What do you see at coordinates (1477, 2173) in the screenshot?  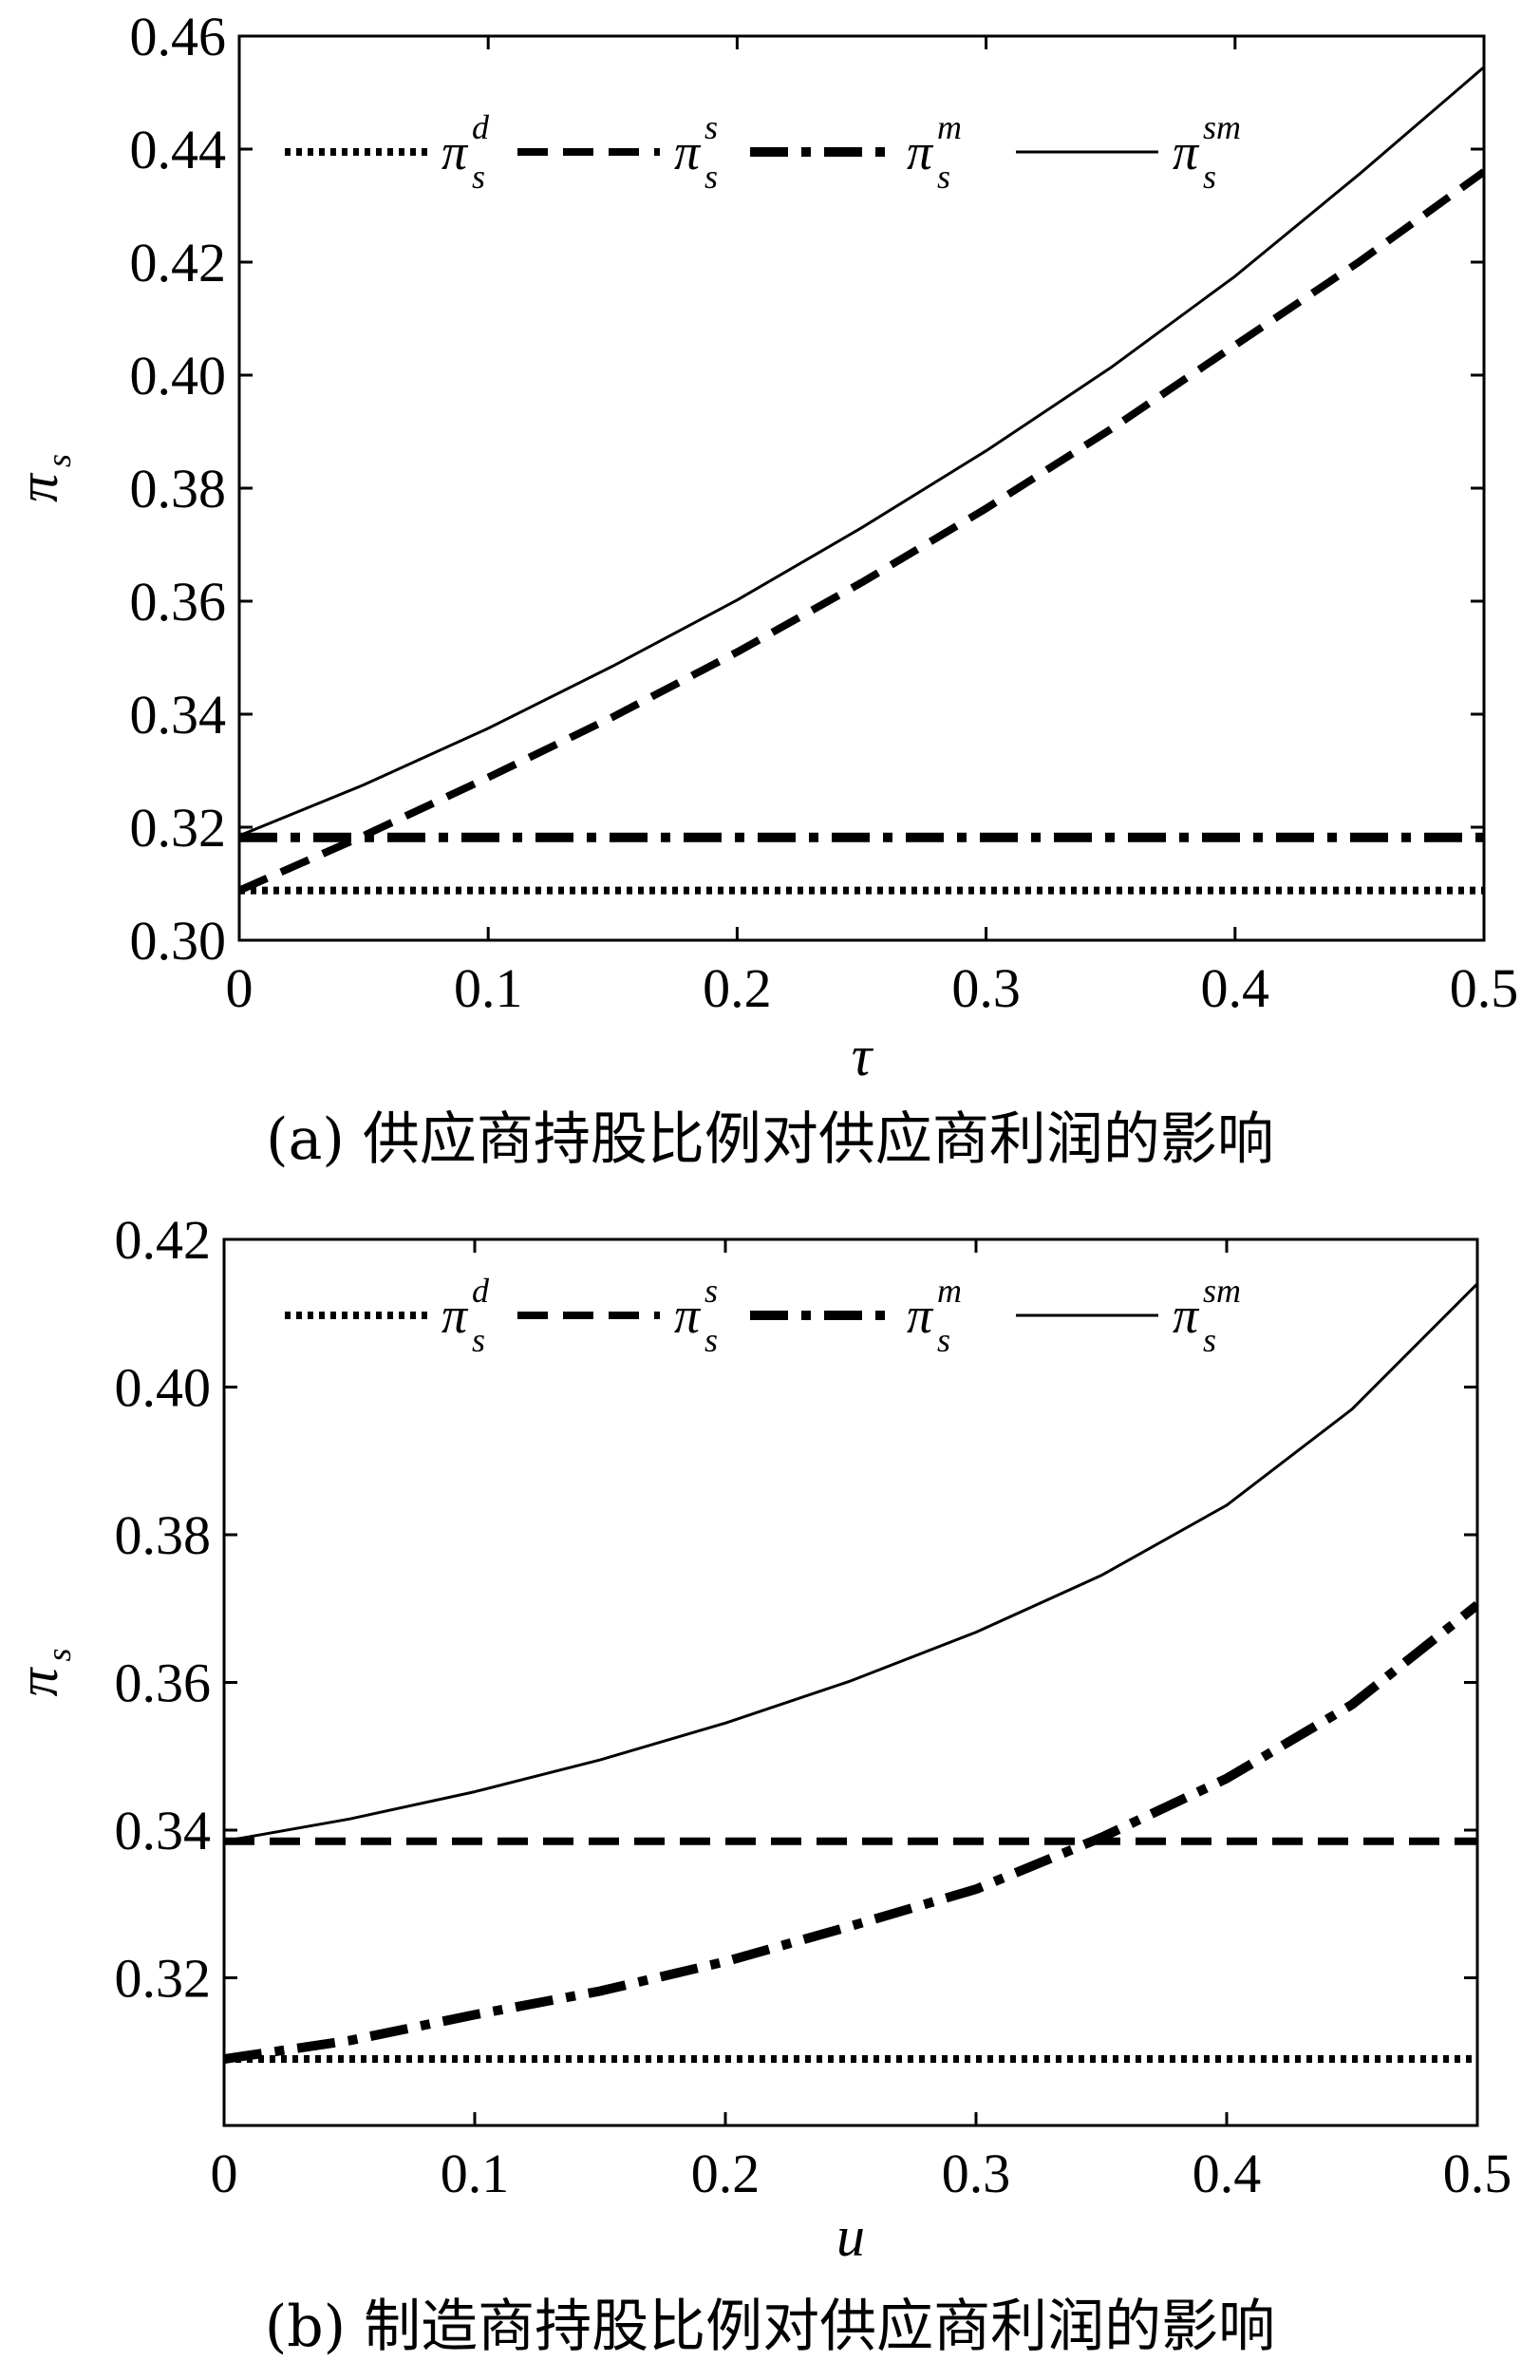 I see `chart-b-x-tick-label: 0.5` at bounding box center [1477, 2173].